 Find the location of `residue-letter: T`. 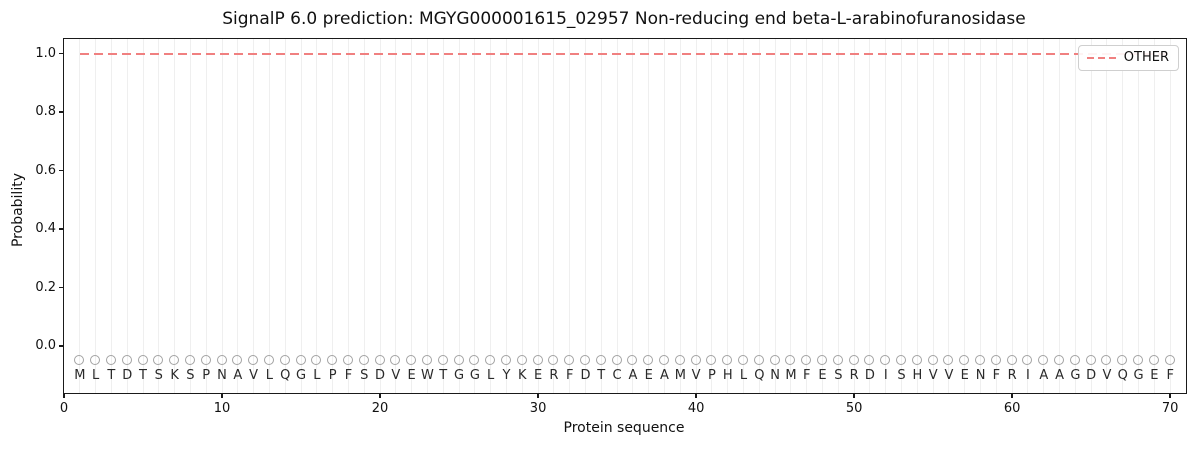

residue-letter: T is located at coordinates (601, 375).